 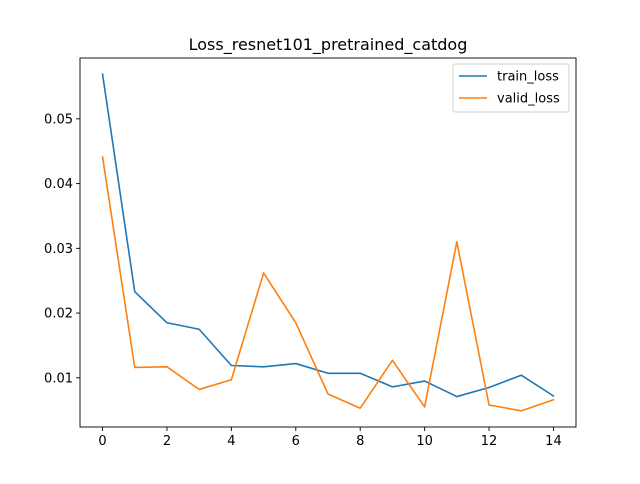 I want to click on x-tick-label: 8, so click(x=360, y=441).